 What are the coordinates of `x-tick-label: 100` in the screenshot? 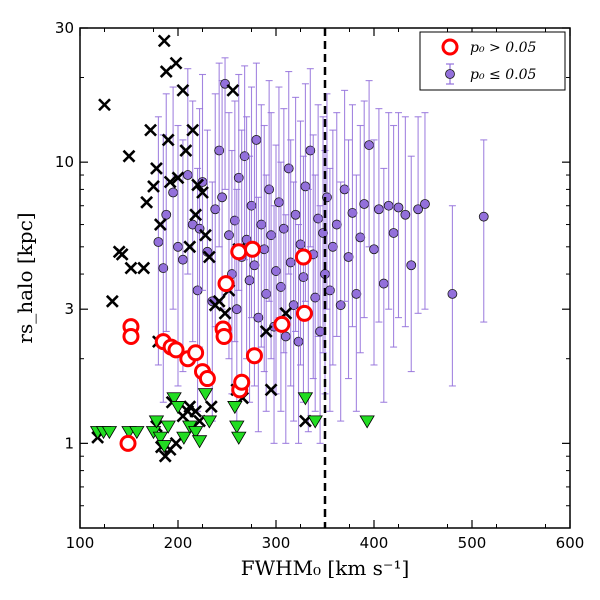 It's located at (80, 543).